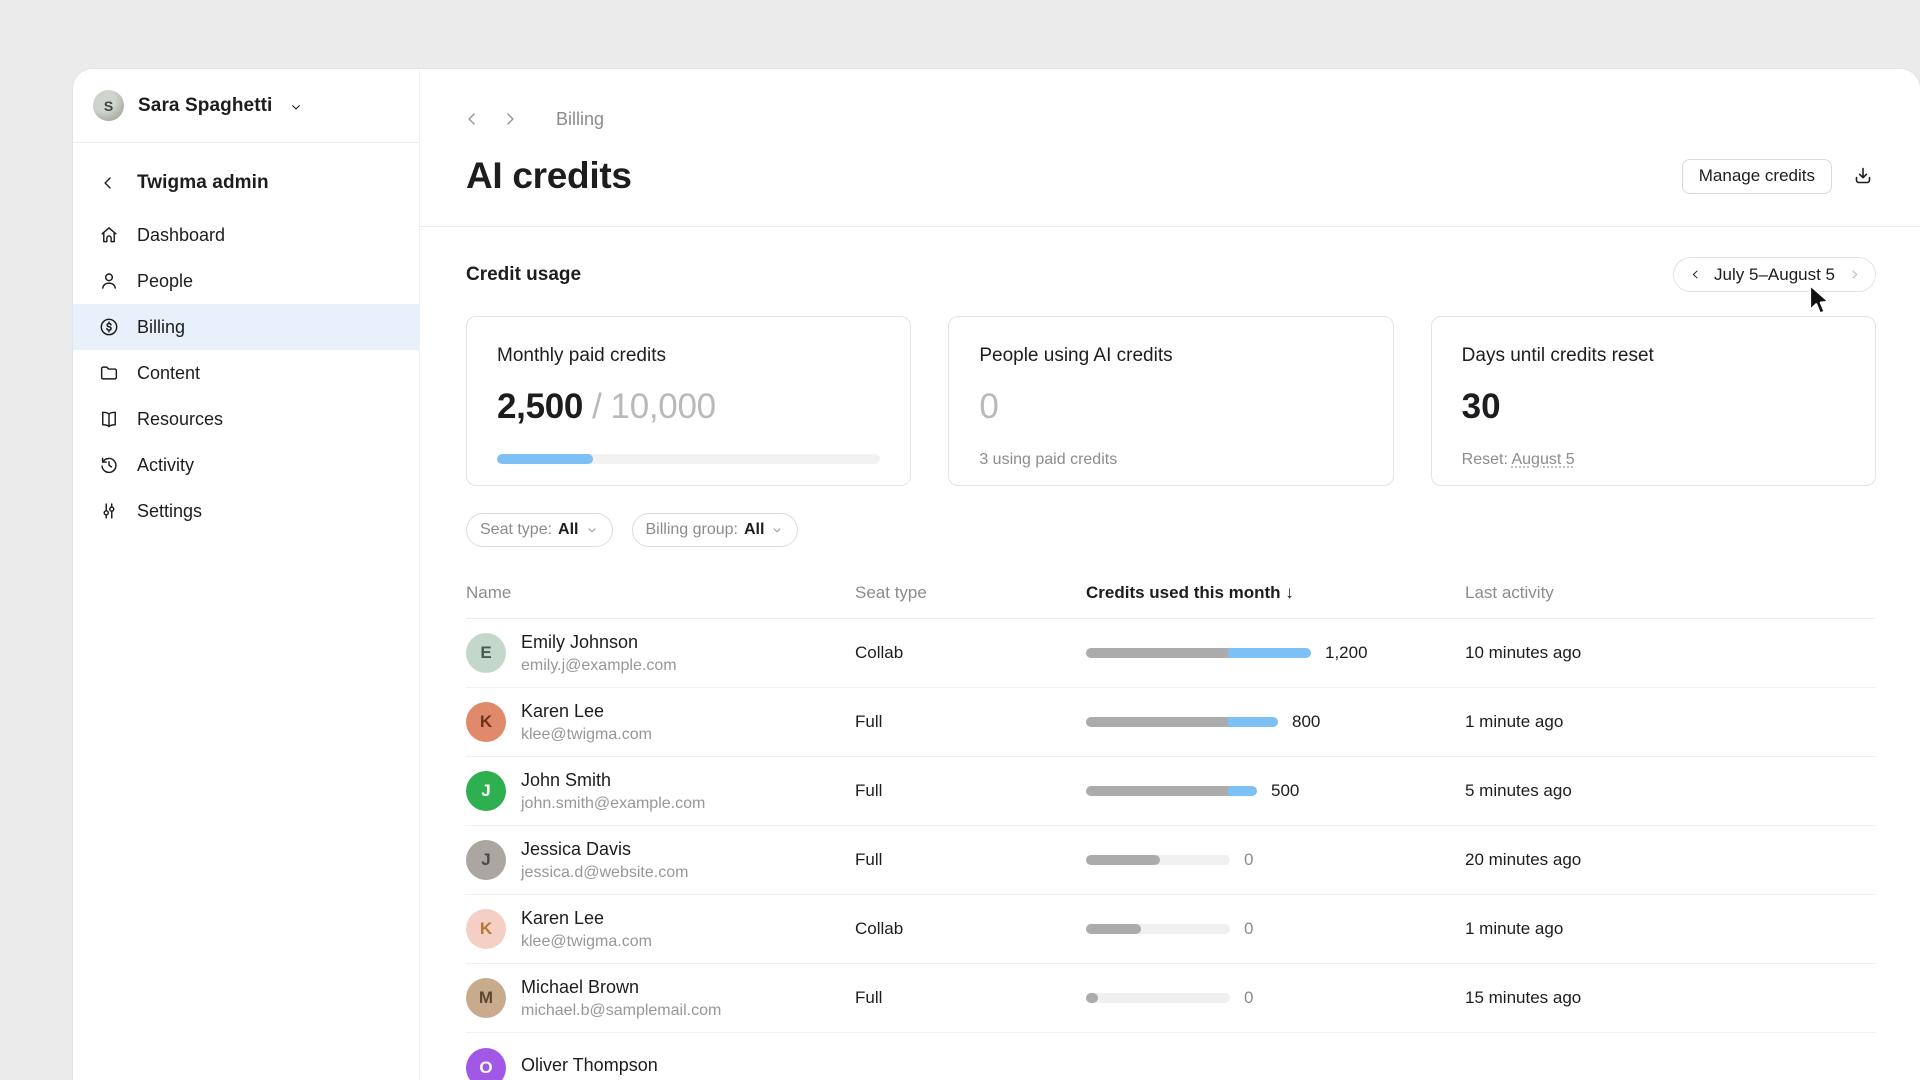 The height and width of the screenshot is (1080, 1920). What do you see at coordinates (108, 105) in the screenshot?
I see `user-avatar: S` at bounding box center [108, 105].